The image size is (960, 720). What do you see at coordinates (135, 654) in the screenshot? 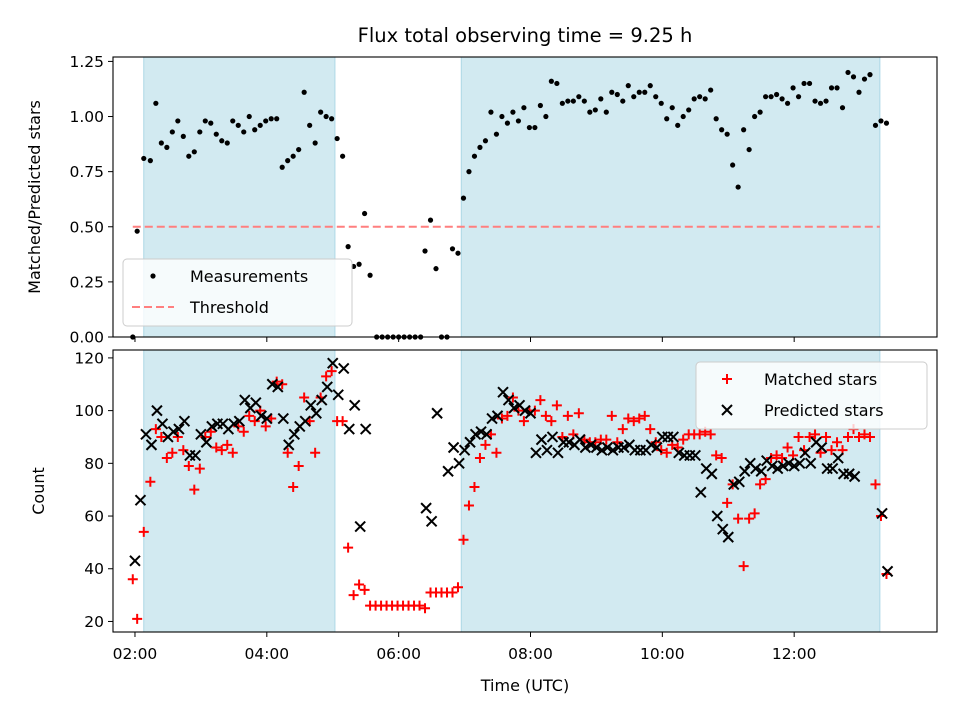
I see `x-tick-label: 02:00` at bounding box center [135, 654].